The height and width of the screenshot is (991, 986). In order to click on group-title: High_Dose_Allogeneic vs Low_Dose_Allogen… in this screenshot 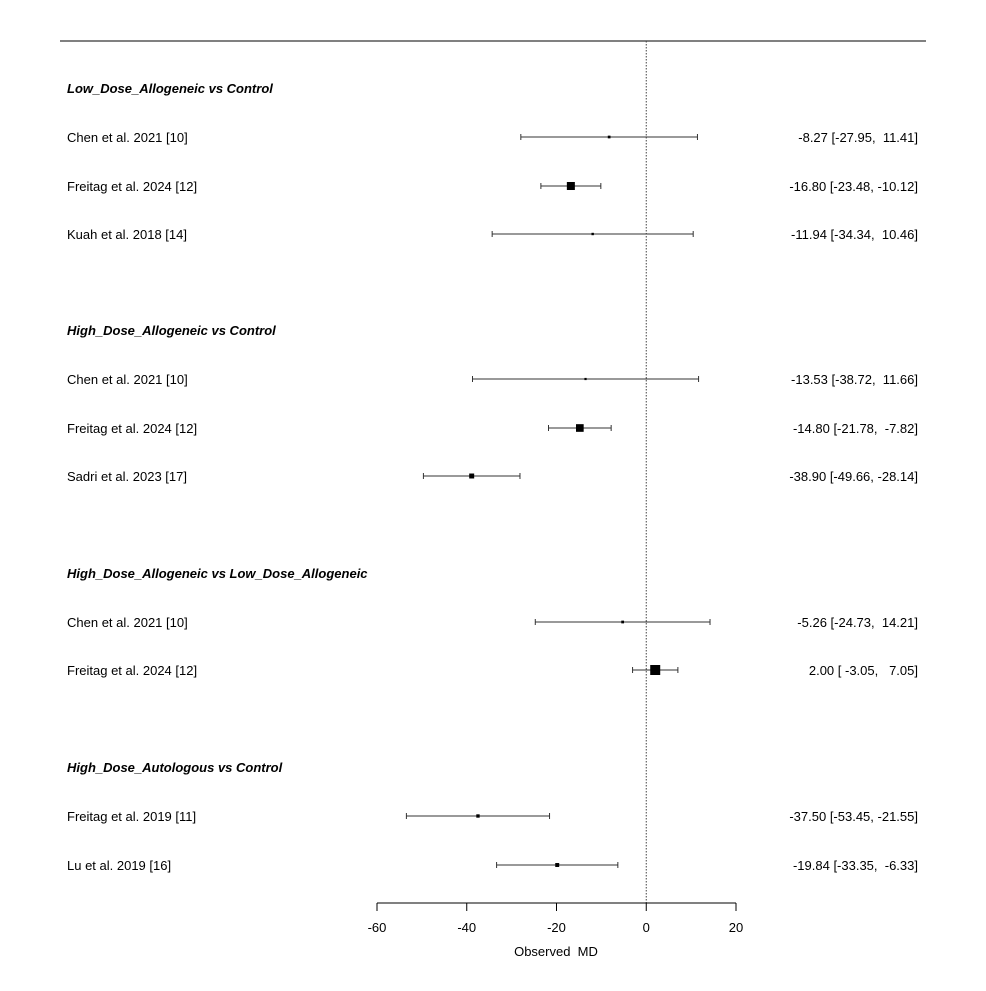, I will do `click(217, 573)`.